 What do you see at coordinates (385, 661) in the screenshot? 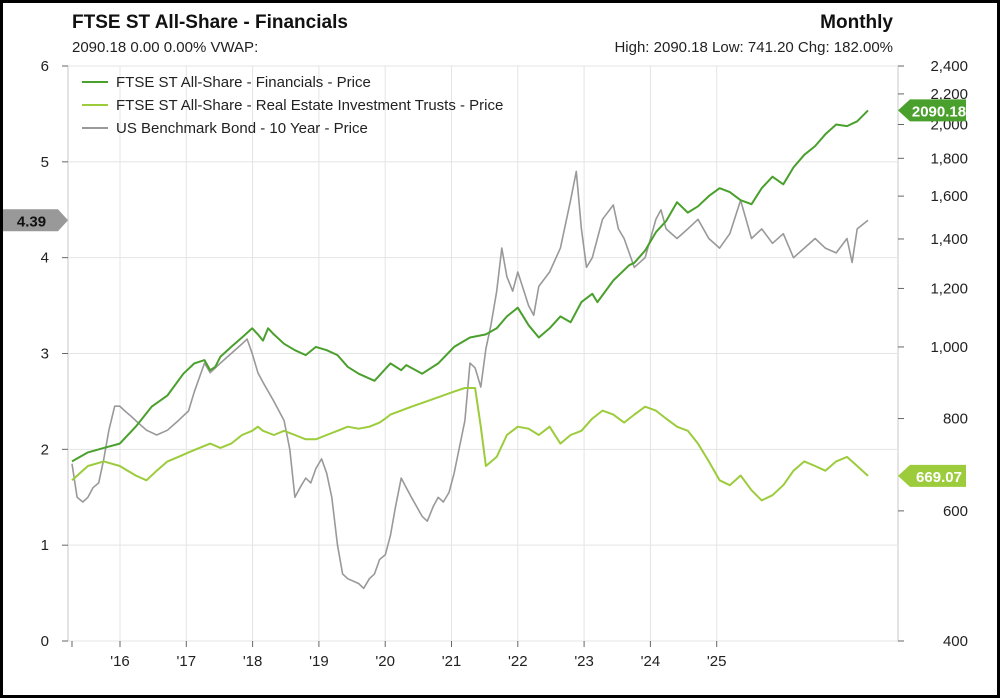
I see `x-tick-label: '20` at bounding box center [385, 661].